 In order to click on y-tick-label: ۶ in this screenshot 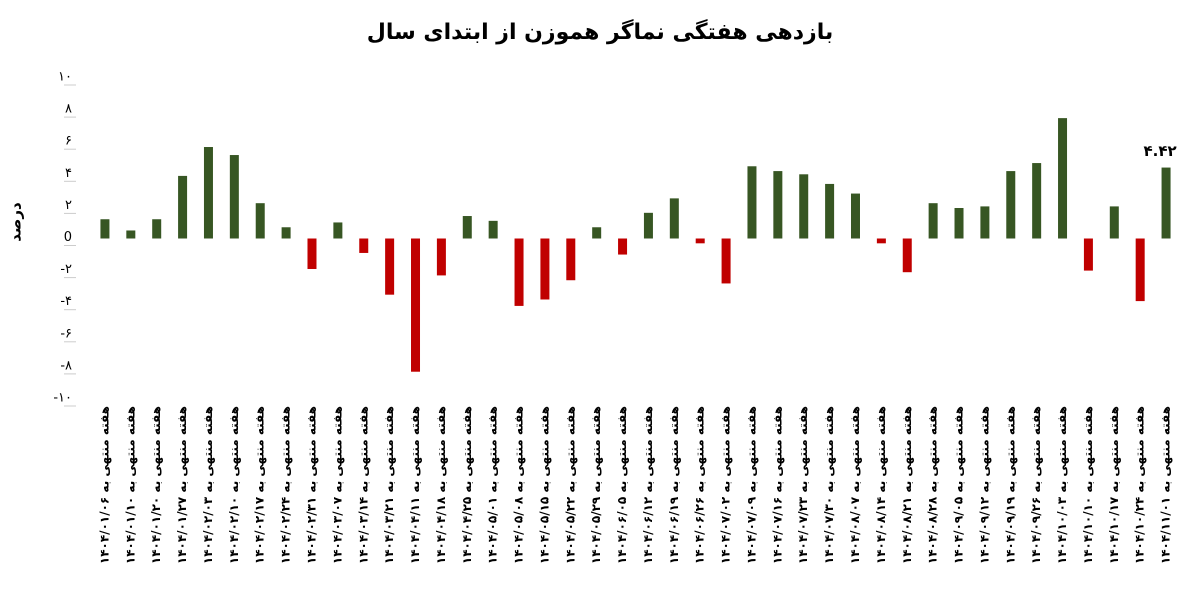, I will do `click(68, 141)`.